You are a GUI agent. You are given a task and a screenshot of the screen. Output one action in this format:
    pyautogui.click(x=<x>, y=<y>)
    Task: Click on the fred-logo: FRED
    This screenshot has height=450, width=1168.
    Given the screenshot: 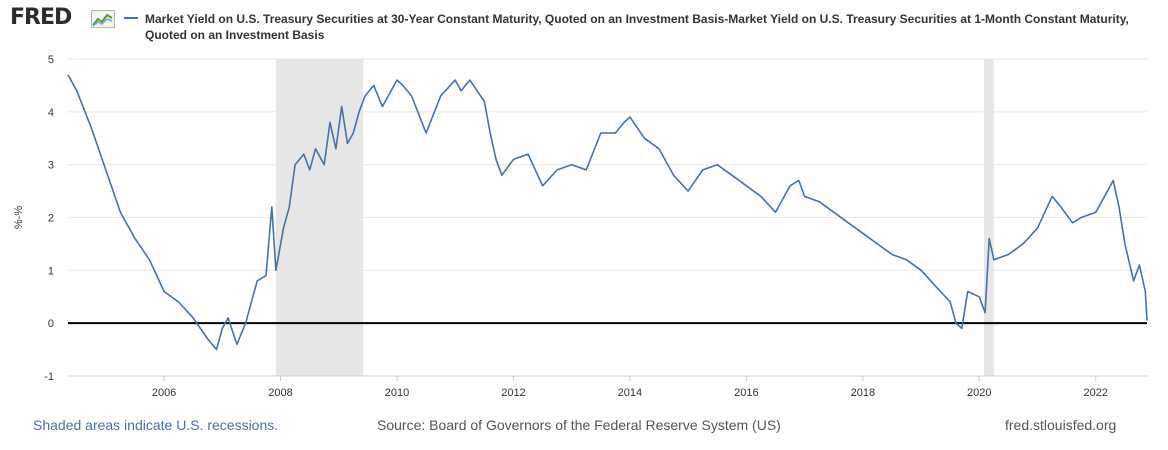 What is the action you would take?
    pyautogui.click(x=41, y=17)
    